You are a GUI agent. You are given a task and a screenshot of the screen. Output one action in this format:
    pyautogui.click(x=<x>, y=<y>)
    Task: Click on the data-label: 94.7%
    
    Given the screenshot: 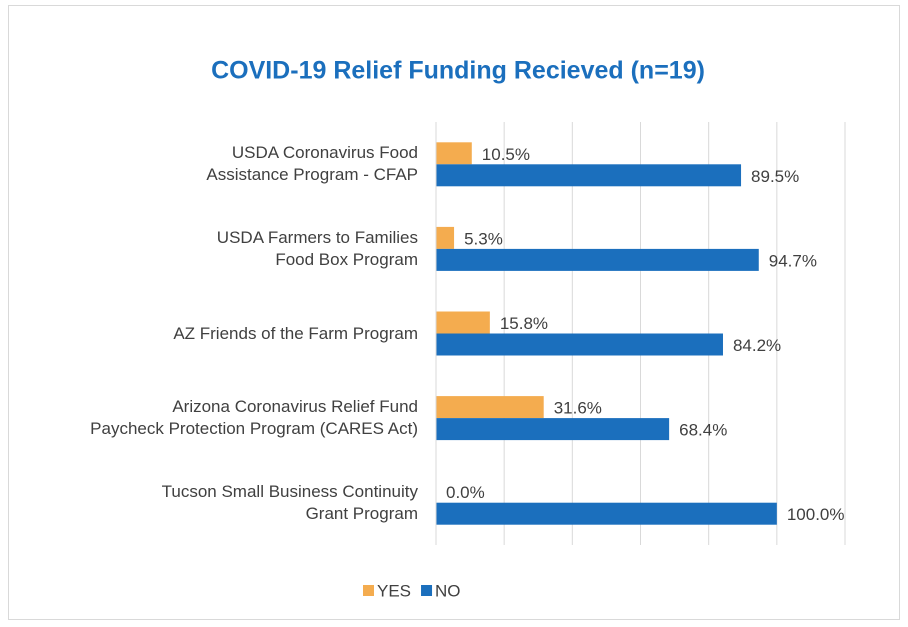 What is the action you would take?
    pyautogui.click(x=793, y=260)
    